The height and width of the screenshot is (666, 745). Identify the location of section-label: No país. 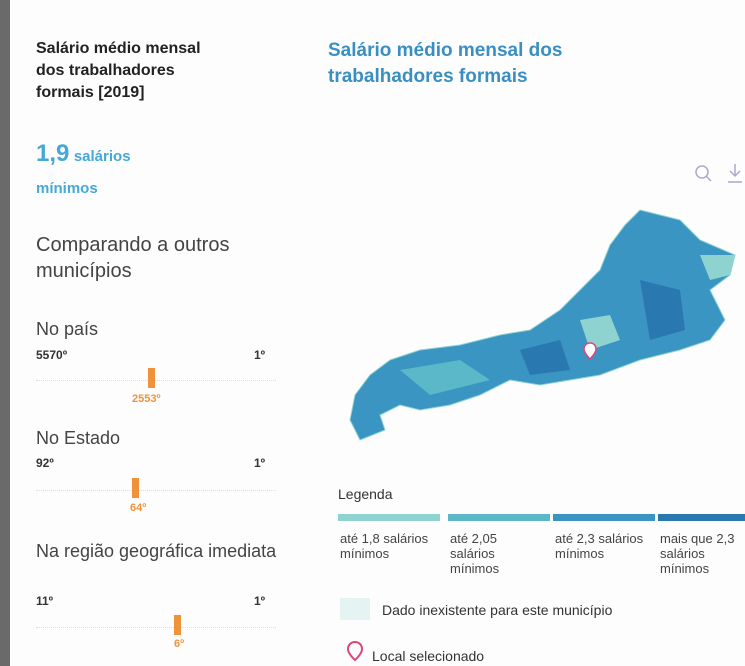
(67, 329).